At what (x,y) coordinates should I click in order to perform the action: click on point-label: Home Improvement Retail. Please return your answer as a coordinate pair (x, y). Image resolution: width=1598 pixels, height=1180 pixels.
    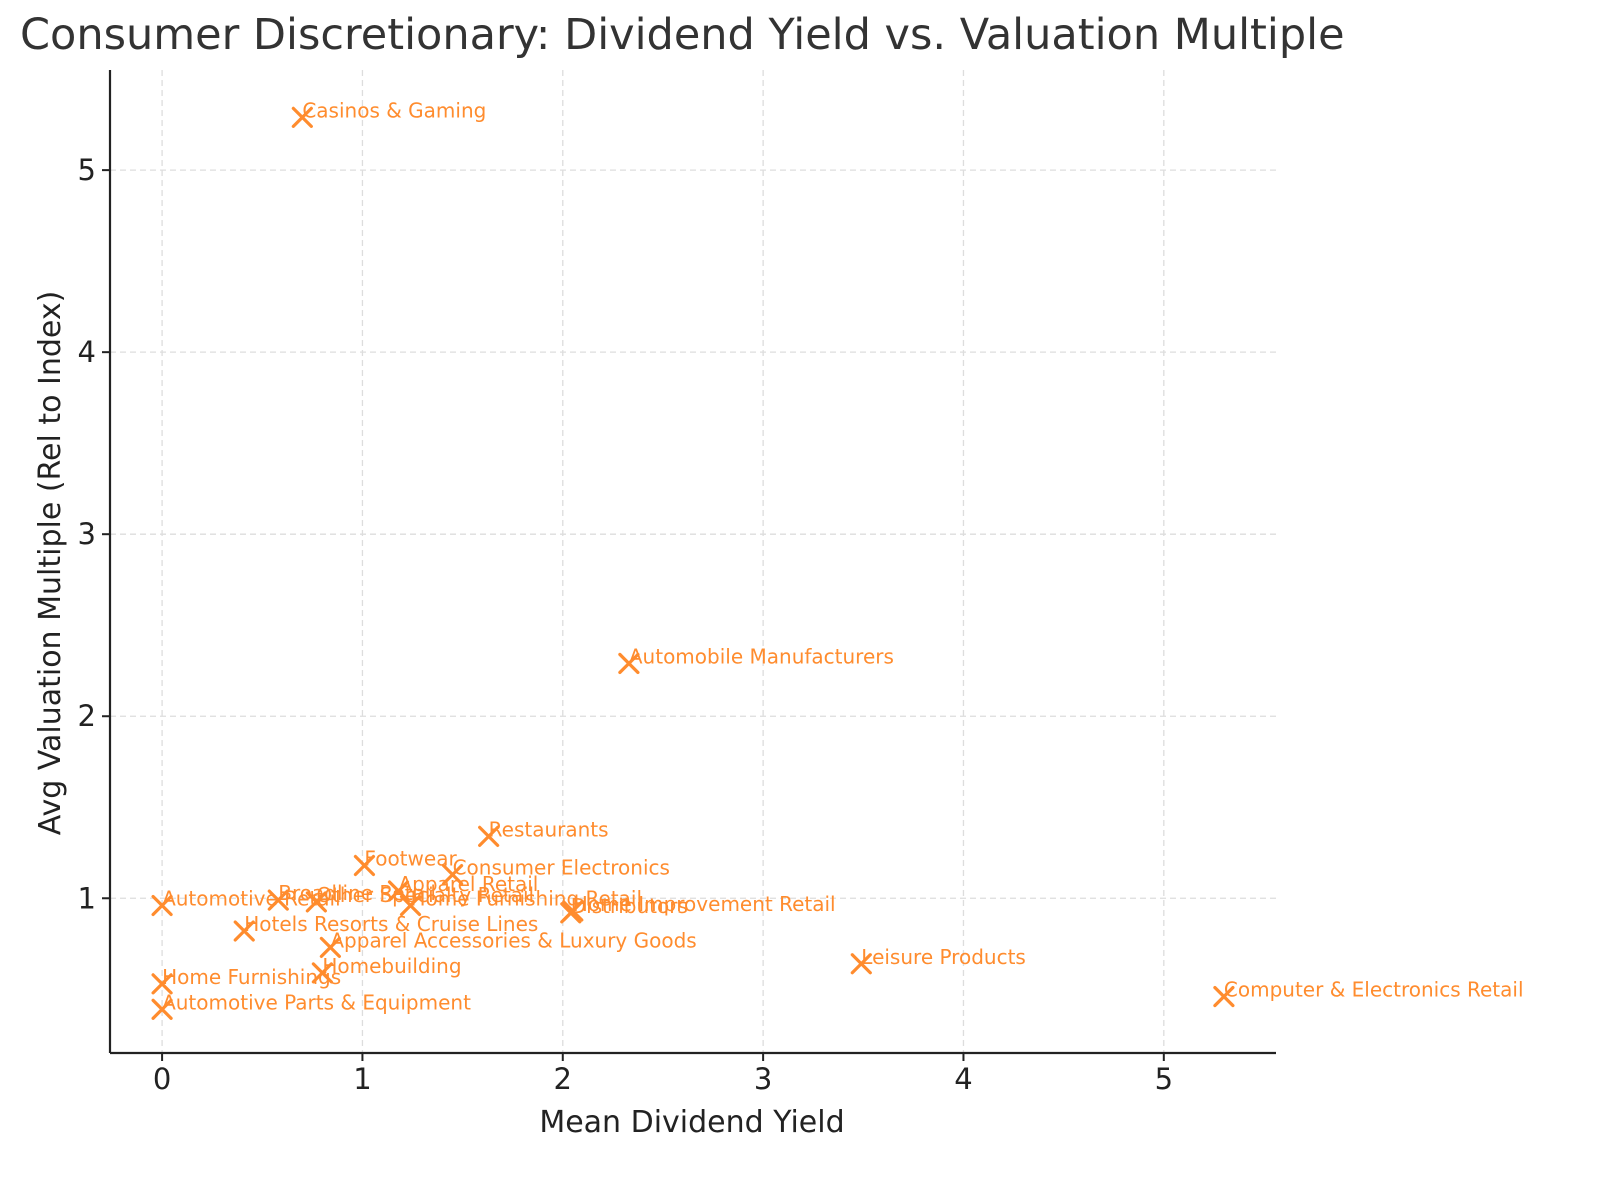
    Looking at the image, I should click on (704, 904).